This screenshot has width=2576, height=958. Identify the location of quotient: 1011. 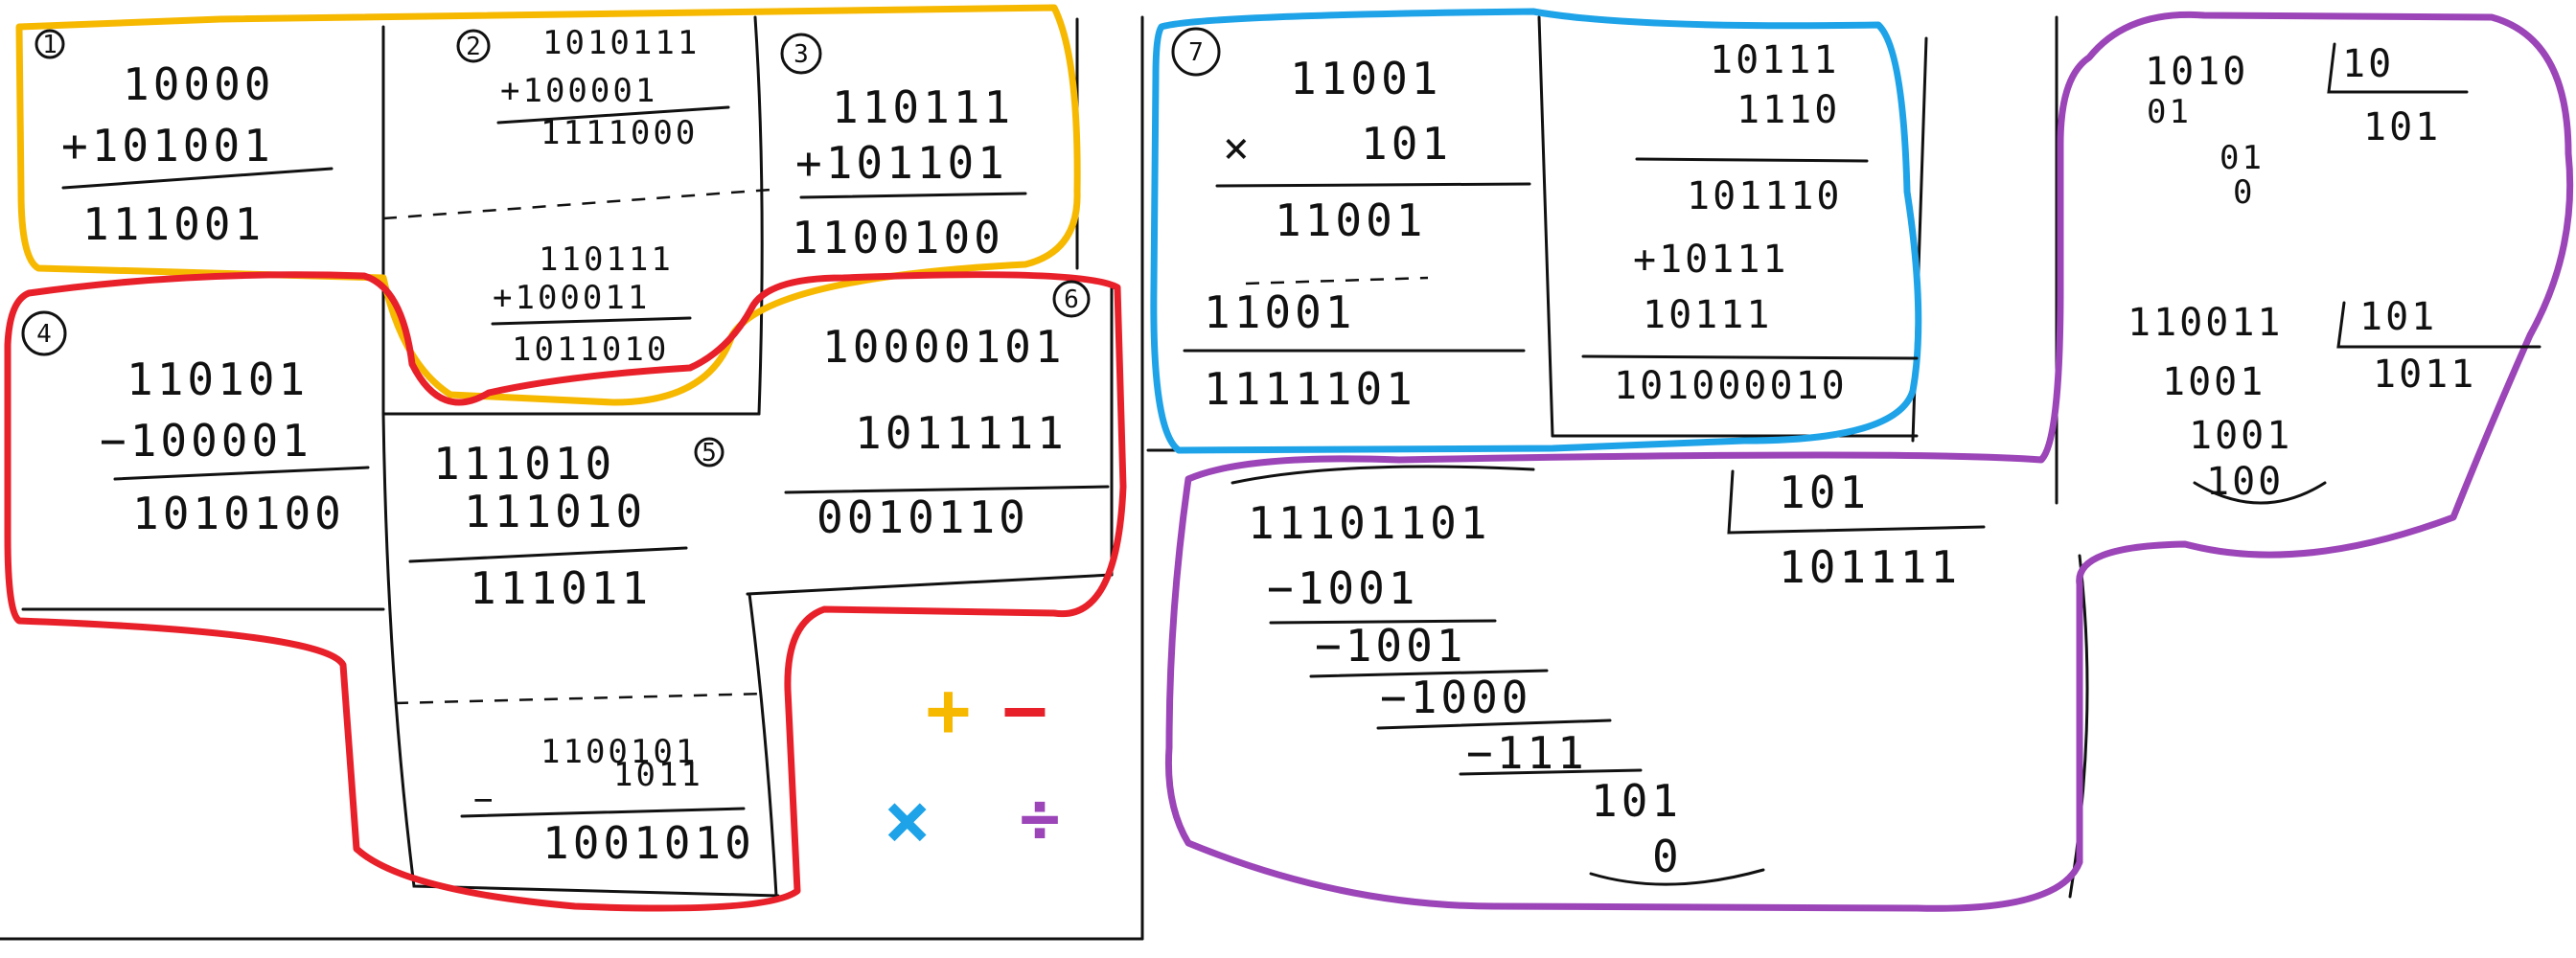
(2424, 375).